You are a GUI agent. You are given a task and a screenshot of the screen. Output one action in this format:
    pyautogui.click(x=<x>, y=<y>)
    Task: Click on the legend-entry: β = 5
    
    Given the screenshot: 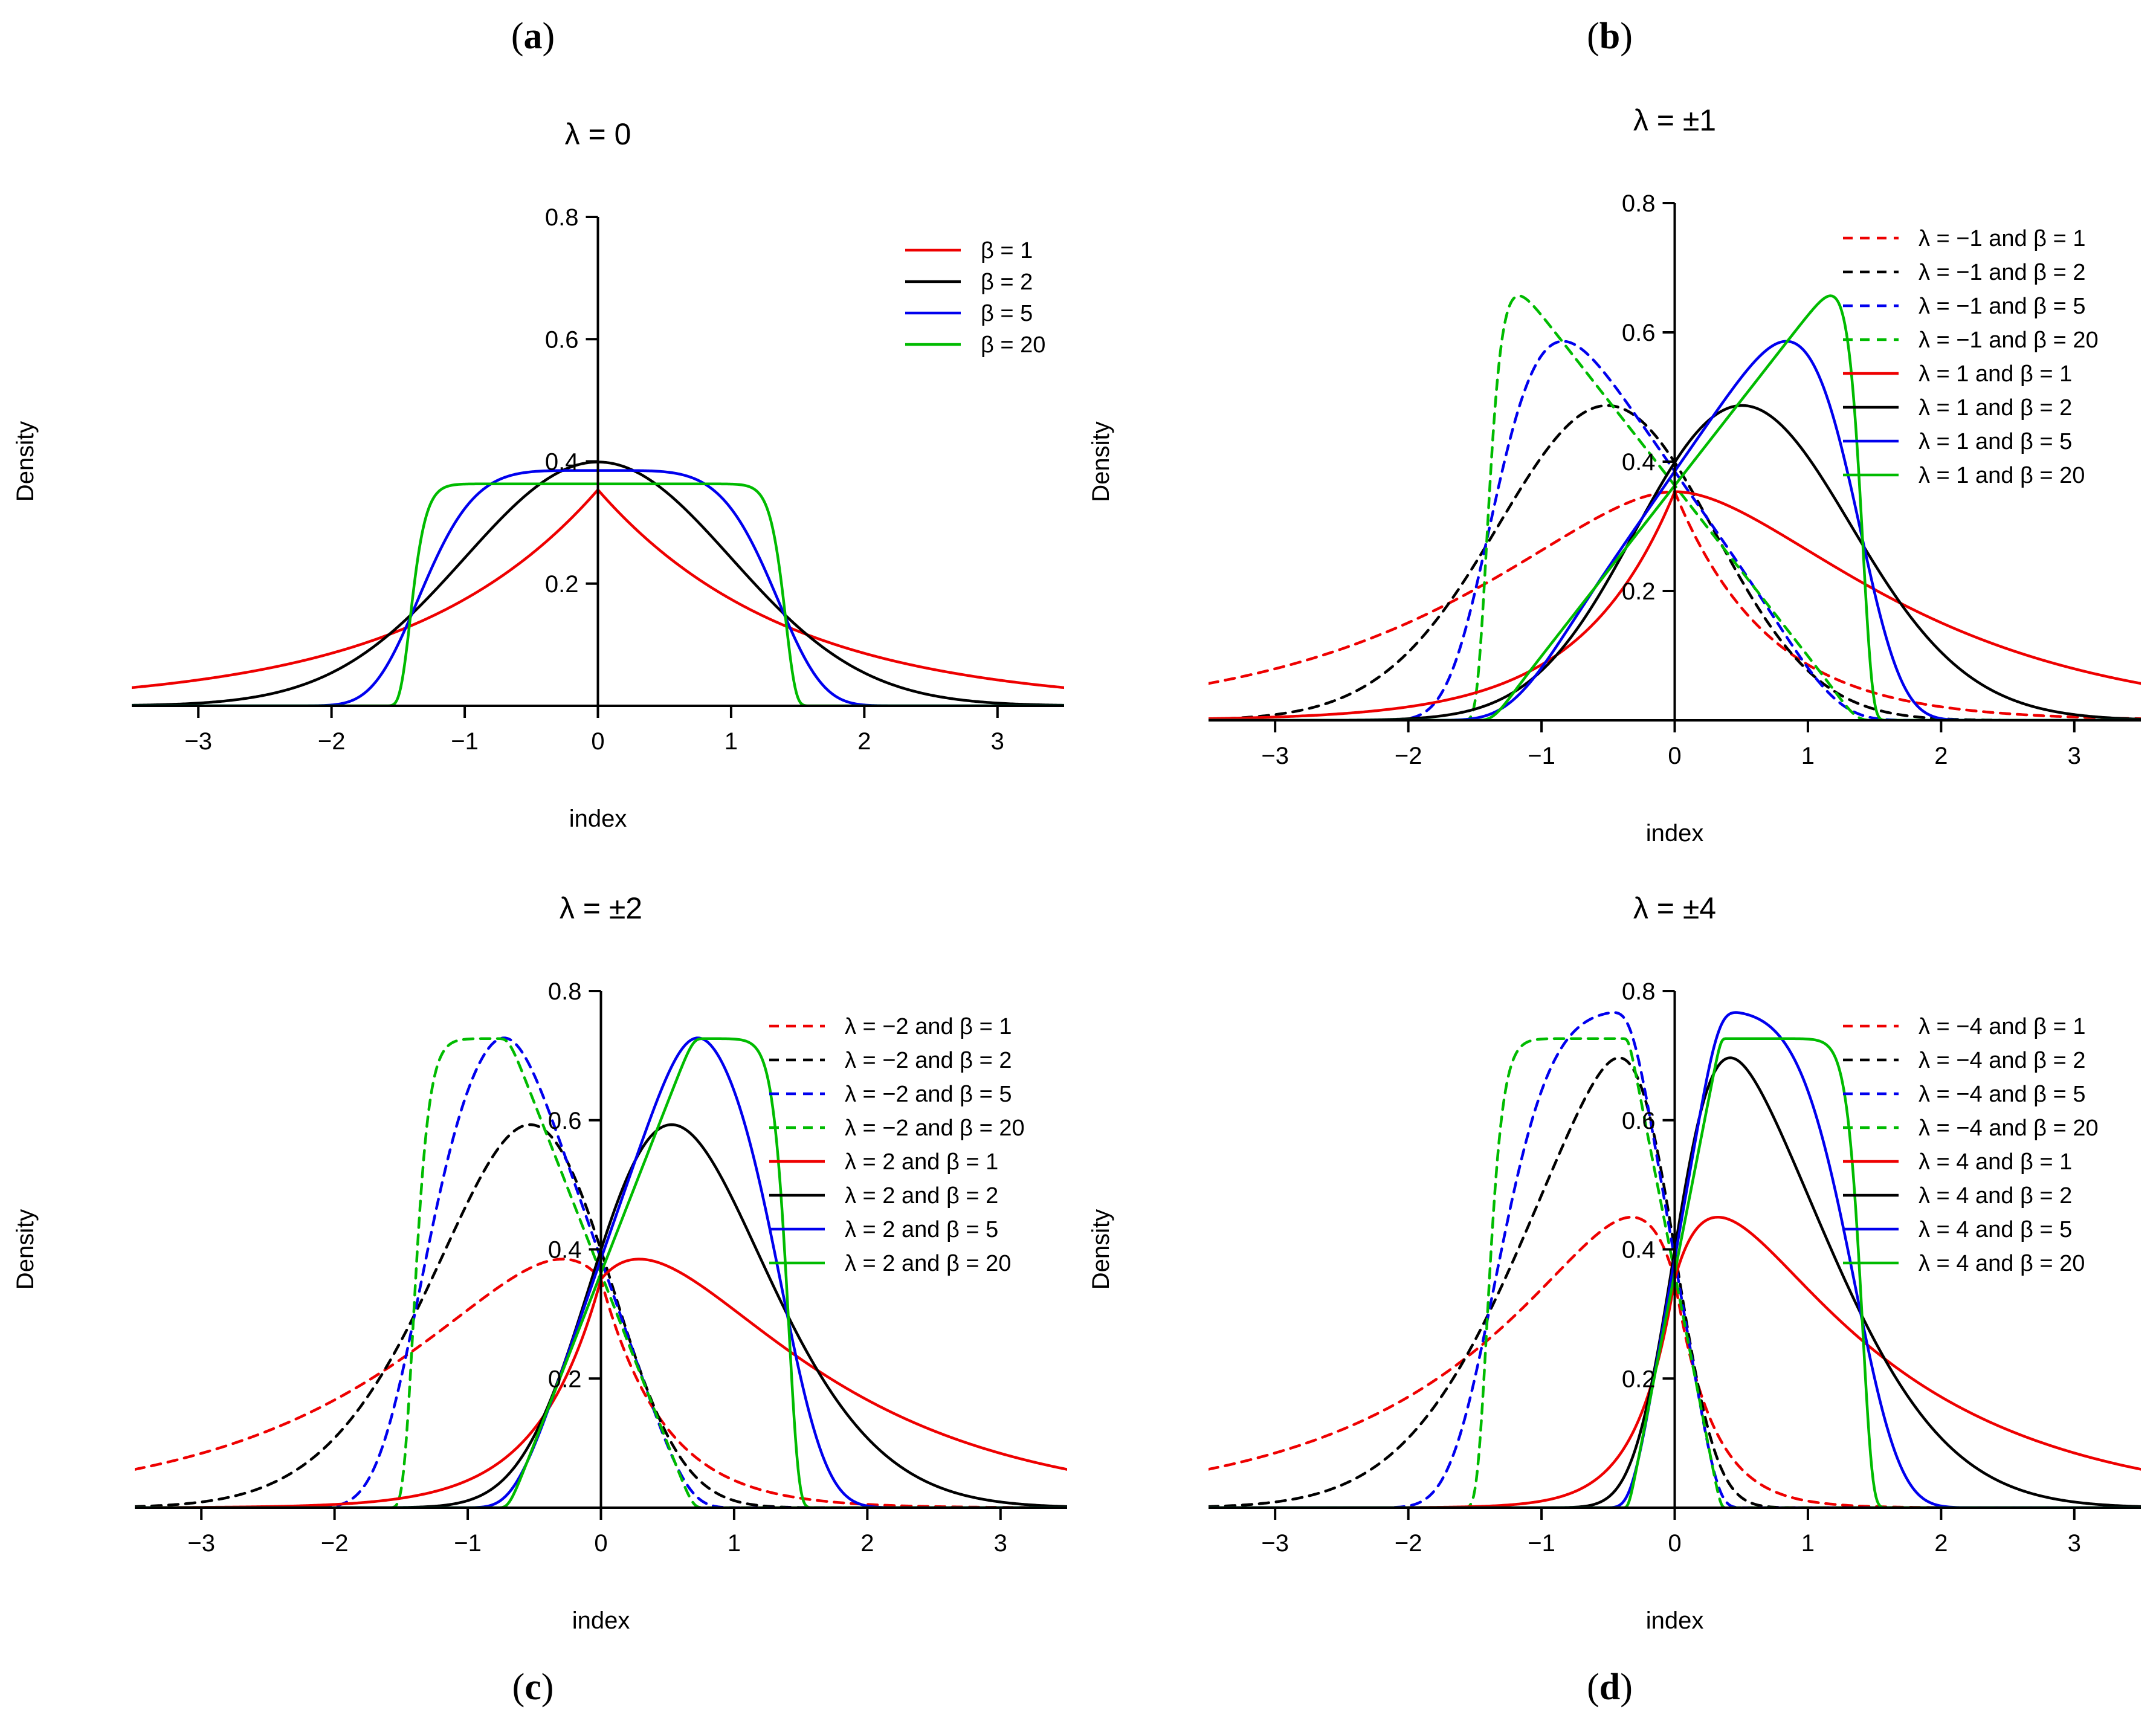 What is the action you would take?
    pyautogui.click(x=1007, y=313)
    